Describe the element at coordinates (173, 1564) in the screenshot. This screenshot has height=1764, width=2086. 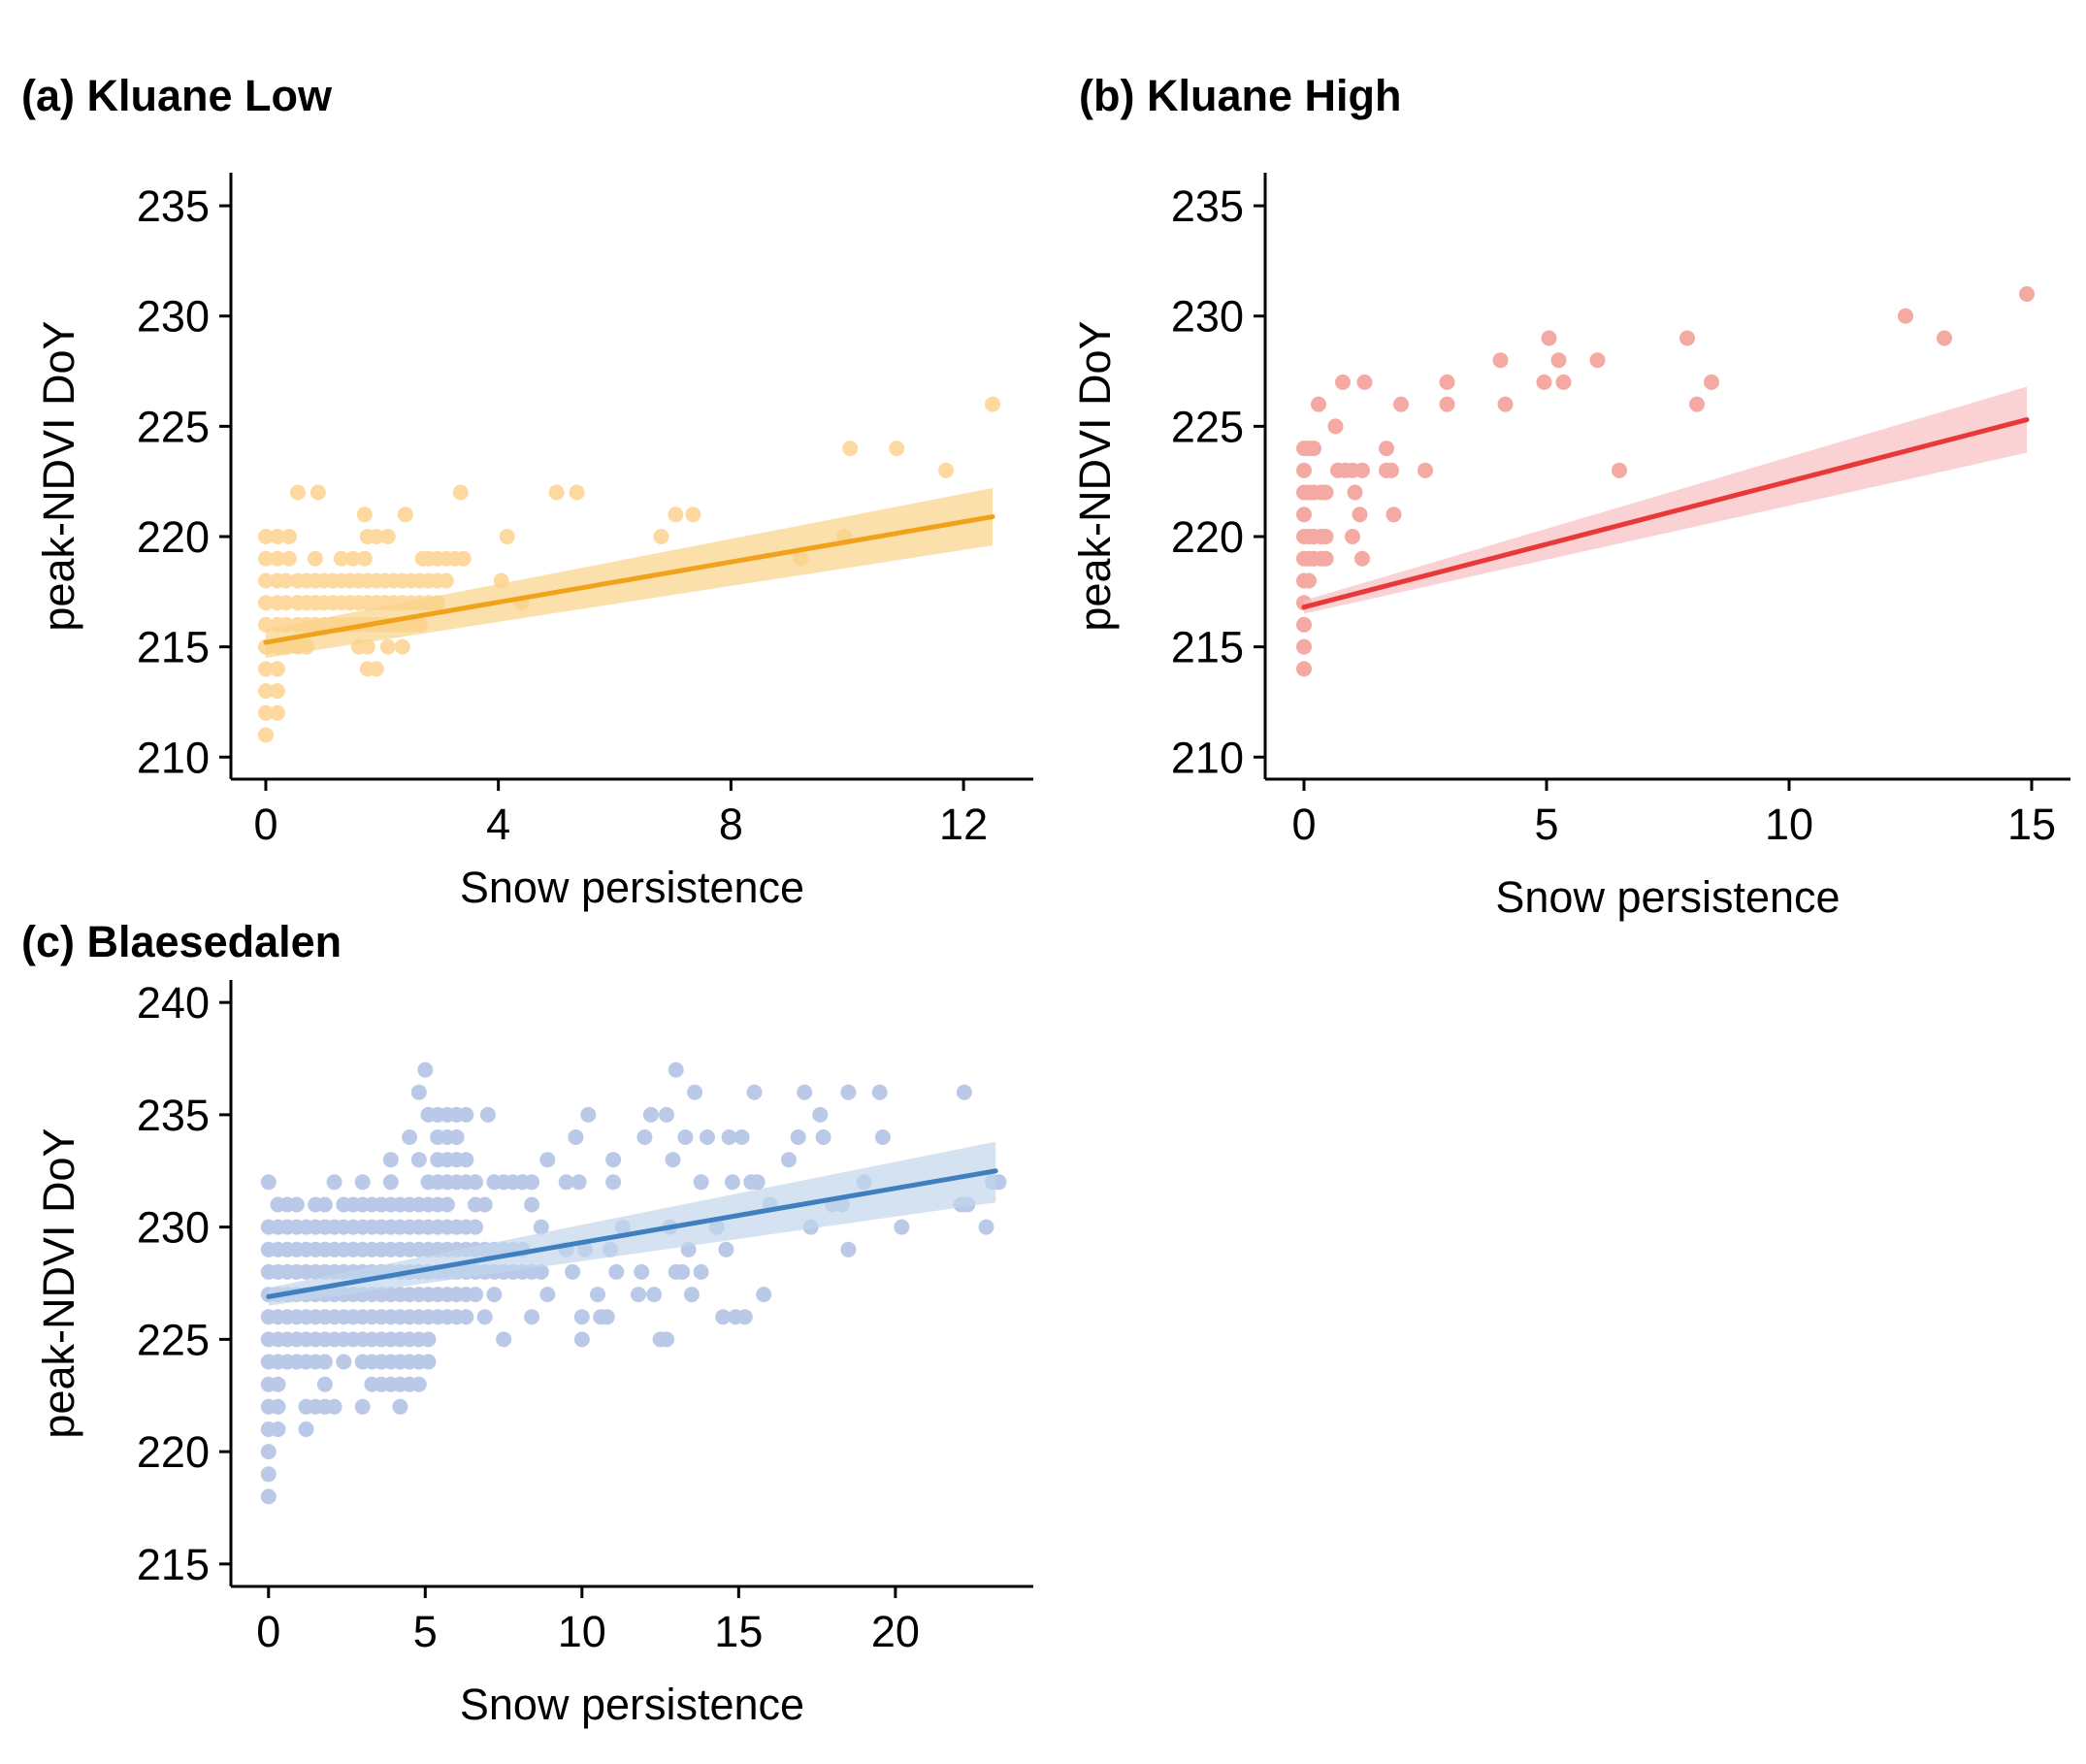
I see `y-tick-label: 215` at that location.